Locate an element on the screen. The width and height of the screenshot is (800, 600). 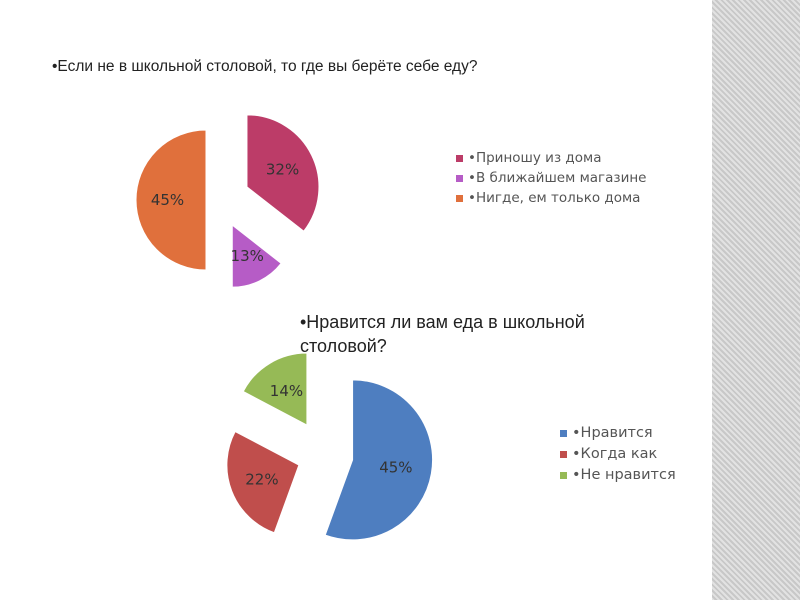
legend-label: •Нравится is located at coordinates (612, 433).